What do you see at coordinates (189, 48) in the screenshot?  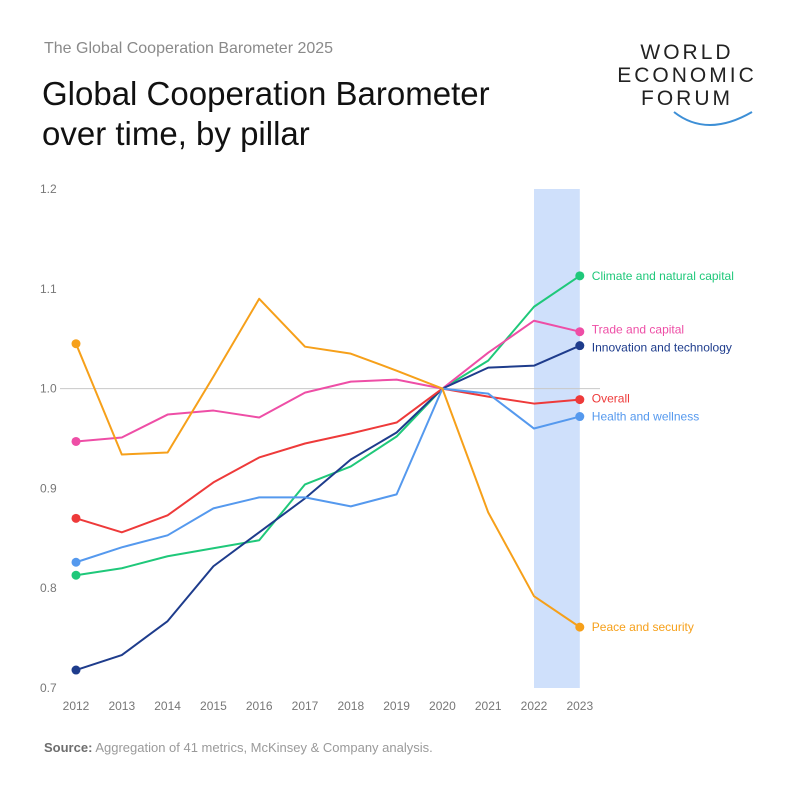 I see `chart-subtitle: The Global Cooperation Barometer 2025` at bounding box center [189, 48].